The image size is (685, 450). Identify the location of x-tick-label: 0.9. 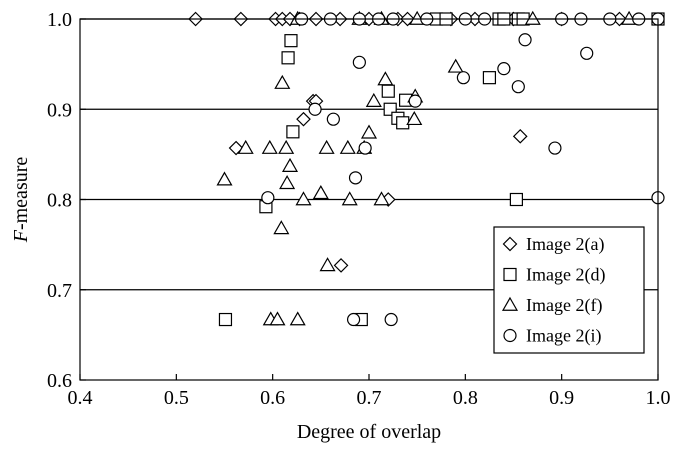
(561, 398).